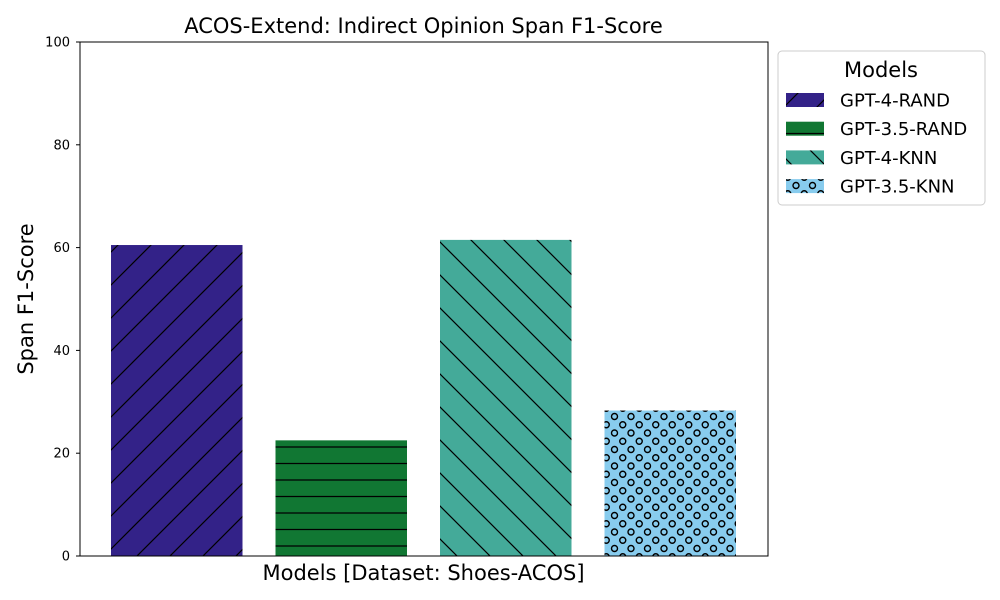  I want to click on legend-label: GPT-3.5-RAND, so click(903, 129).